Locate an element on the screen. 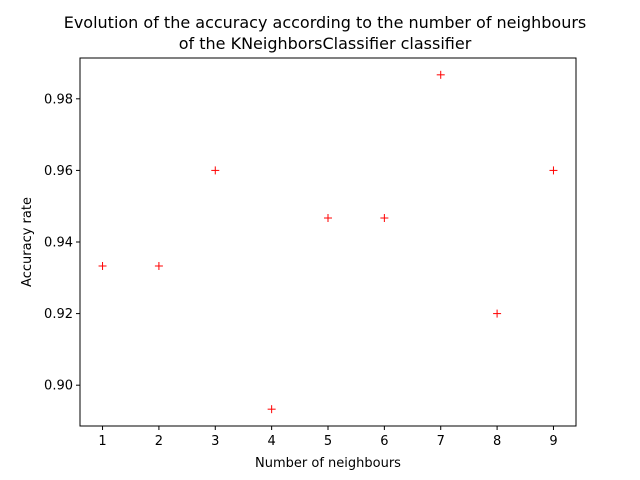  y-axis-ticks: 0.90 0.92 0.94 0.96 0.98 is located at coordinates (62, 243).